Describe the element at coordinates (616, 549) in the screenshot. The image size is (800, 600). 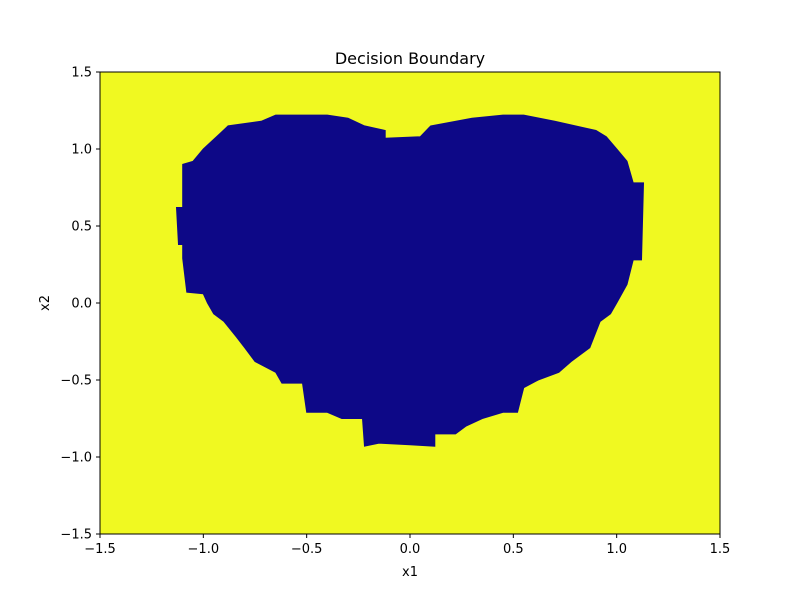
I see `x-tick-label: 1.0` at that location.